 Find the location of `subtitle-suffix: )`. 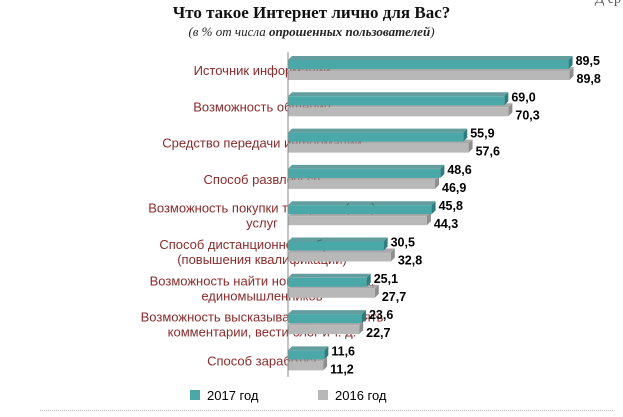

subtitle-suffix: ) is located at coordinates (432, 31).